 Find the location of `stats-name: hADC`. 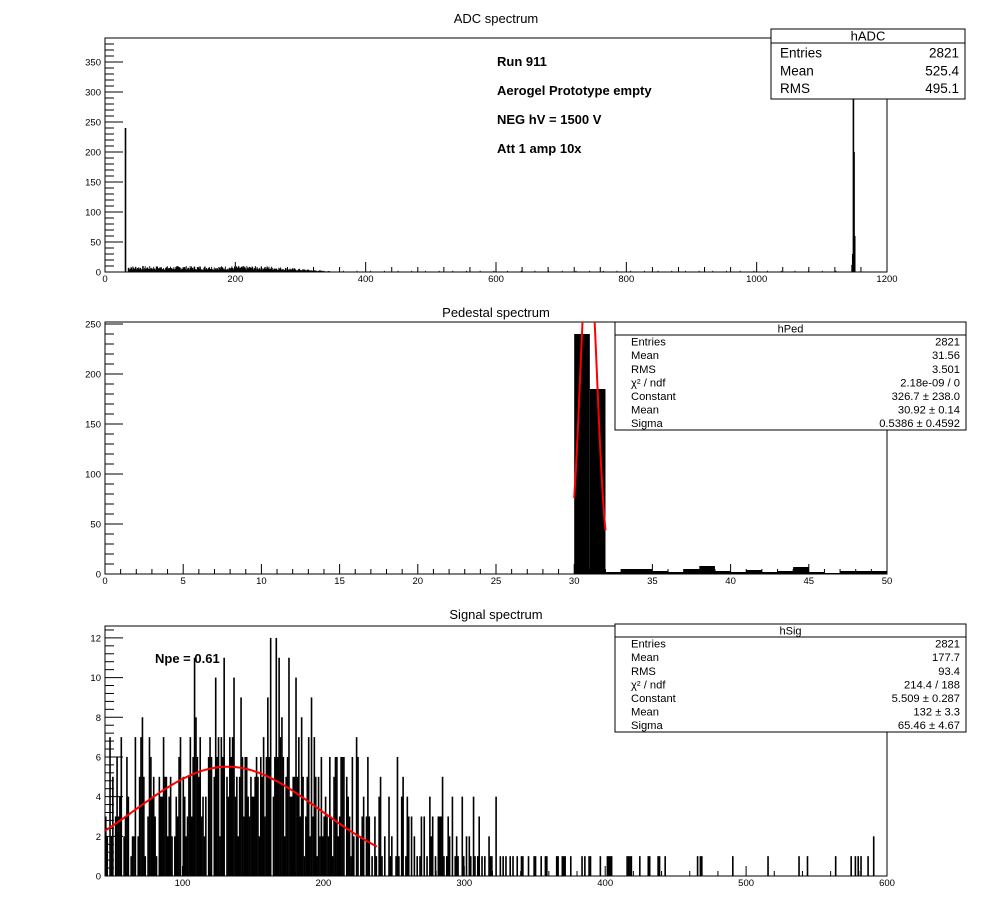

stats-name: hADC is located at coordinates (868, 36).